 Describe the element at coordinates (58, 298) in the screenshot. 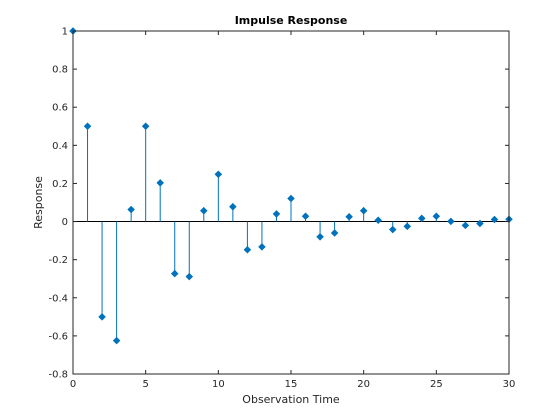

I see `y-tick-label: -0.4` at that location.